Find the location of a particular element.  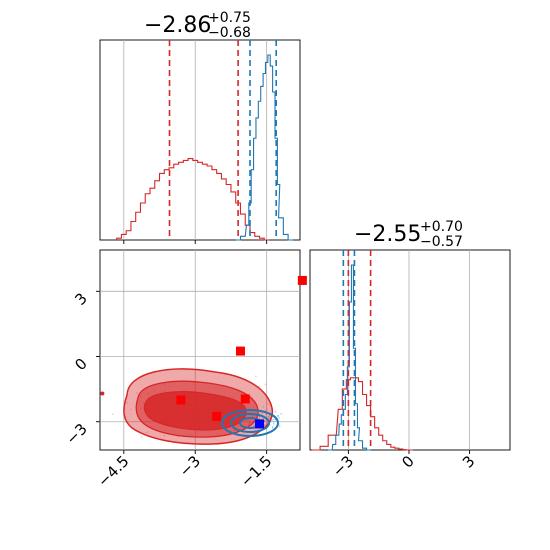

param2-title: −2.55 +0.70 −0.57 is located at coordinates (408, 234).